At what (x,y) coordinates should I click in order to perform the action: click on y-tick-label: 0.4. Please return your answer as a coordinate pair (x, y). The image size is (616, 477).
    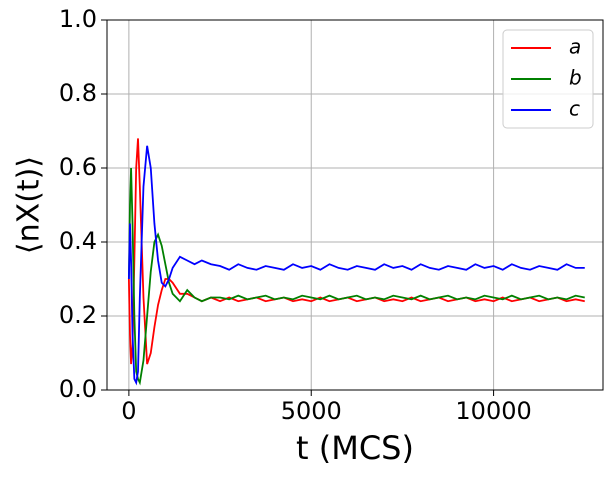
    Looking at the image, I should click on (78, 241).